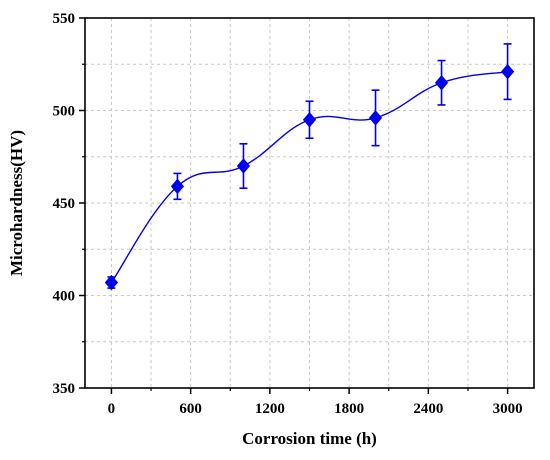  Describe the element at coordinates (112, 409) in the screenshot. I see `x-tick-label: 0` at that location.